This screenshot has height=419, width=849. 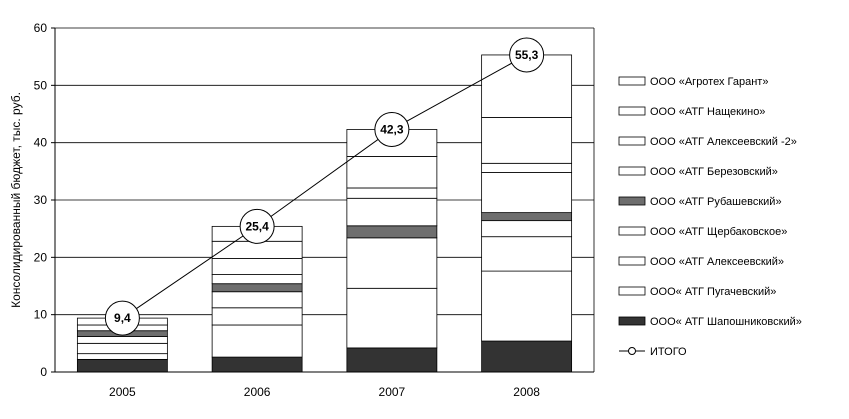 I want to click on y-tick-label: 20, so click(x=41, y=257).